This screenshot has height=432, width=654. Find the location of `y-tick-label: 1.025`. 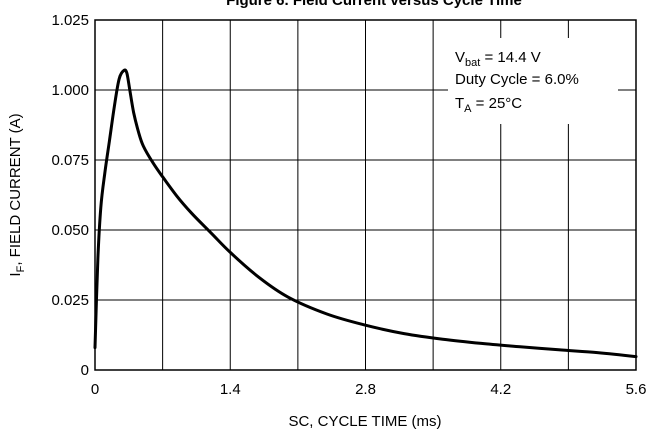

y-tick-label: 1.025 is located at coordinates (70, 20).